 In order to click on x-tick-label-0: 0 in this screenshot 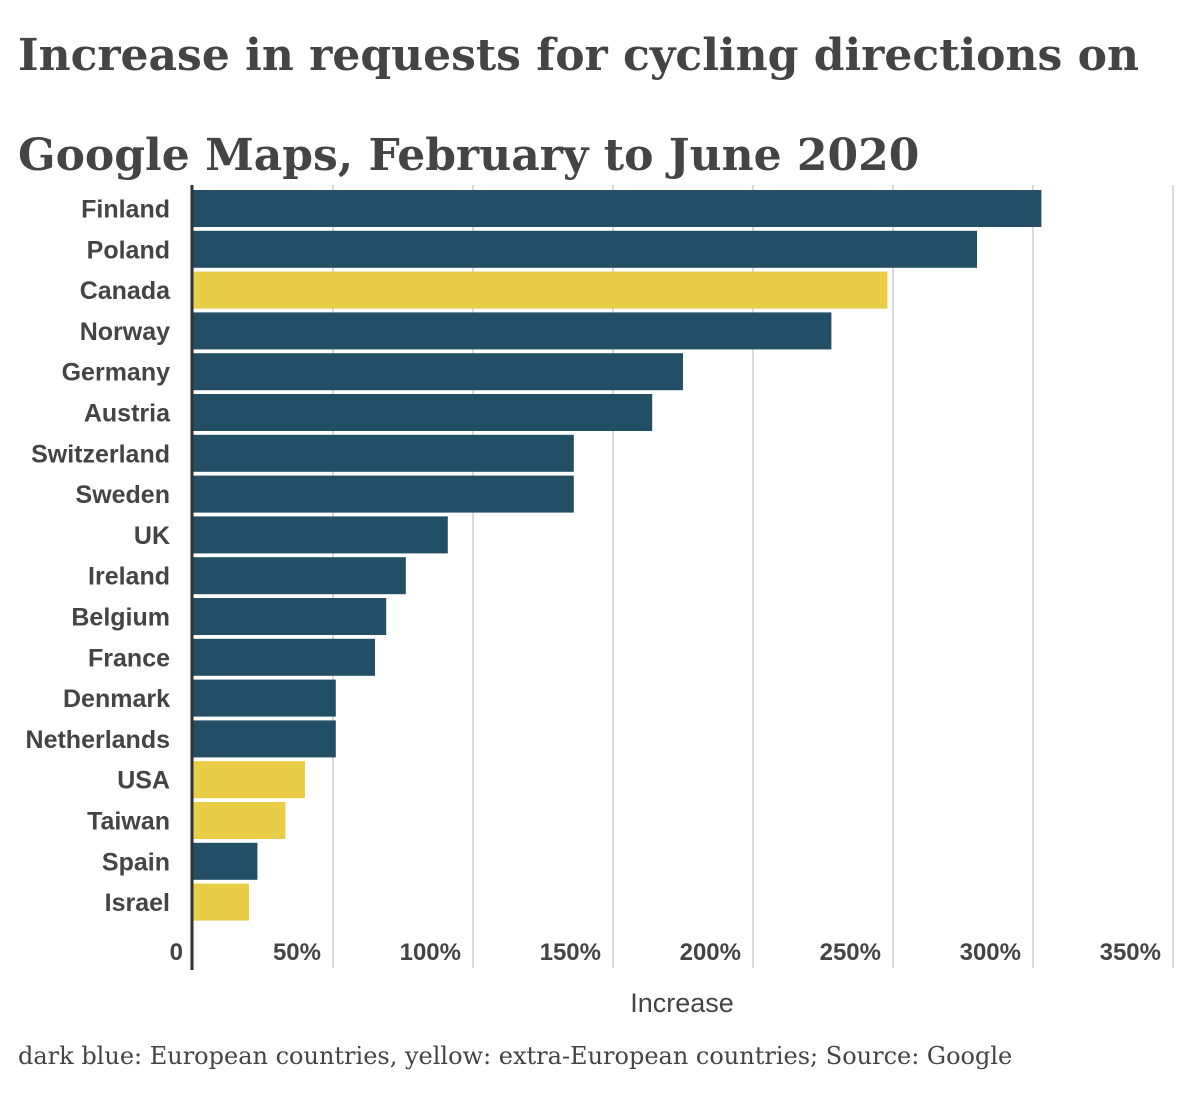, I will do `click(176, 952)`.